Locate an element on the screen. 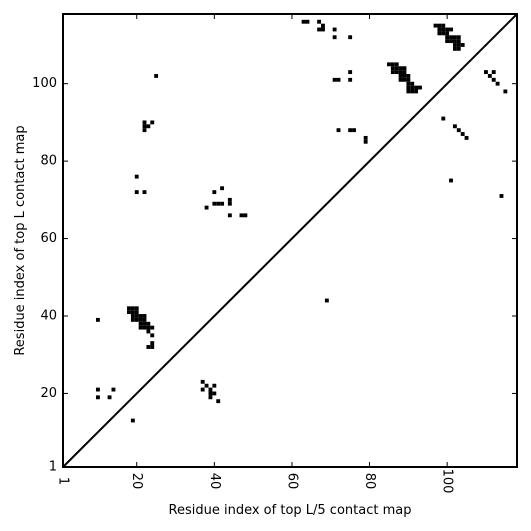 The image size is (531, 531). y-tick-label: 80 is located at coordinates (48, 161).